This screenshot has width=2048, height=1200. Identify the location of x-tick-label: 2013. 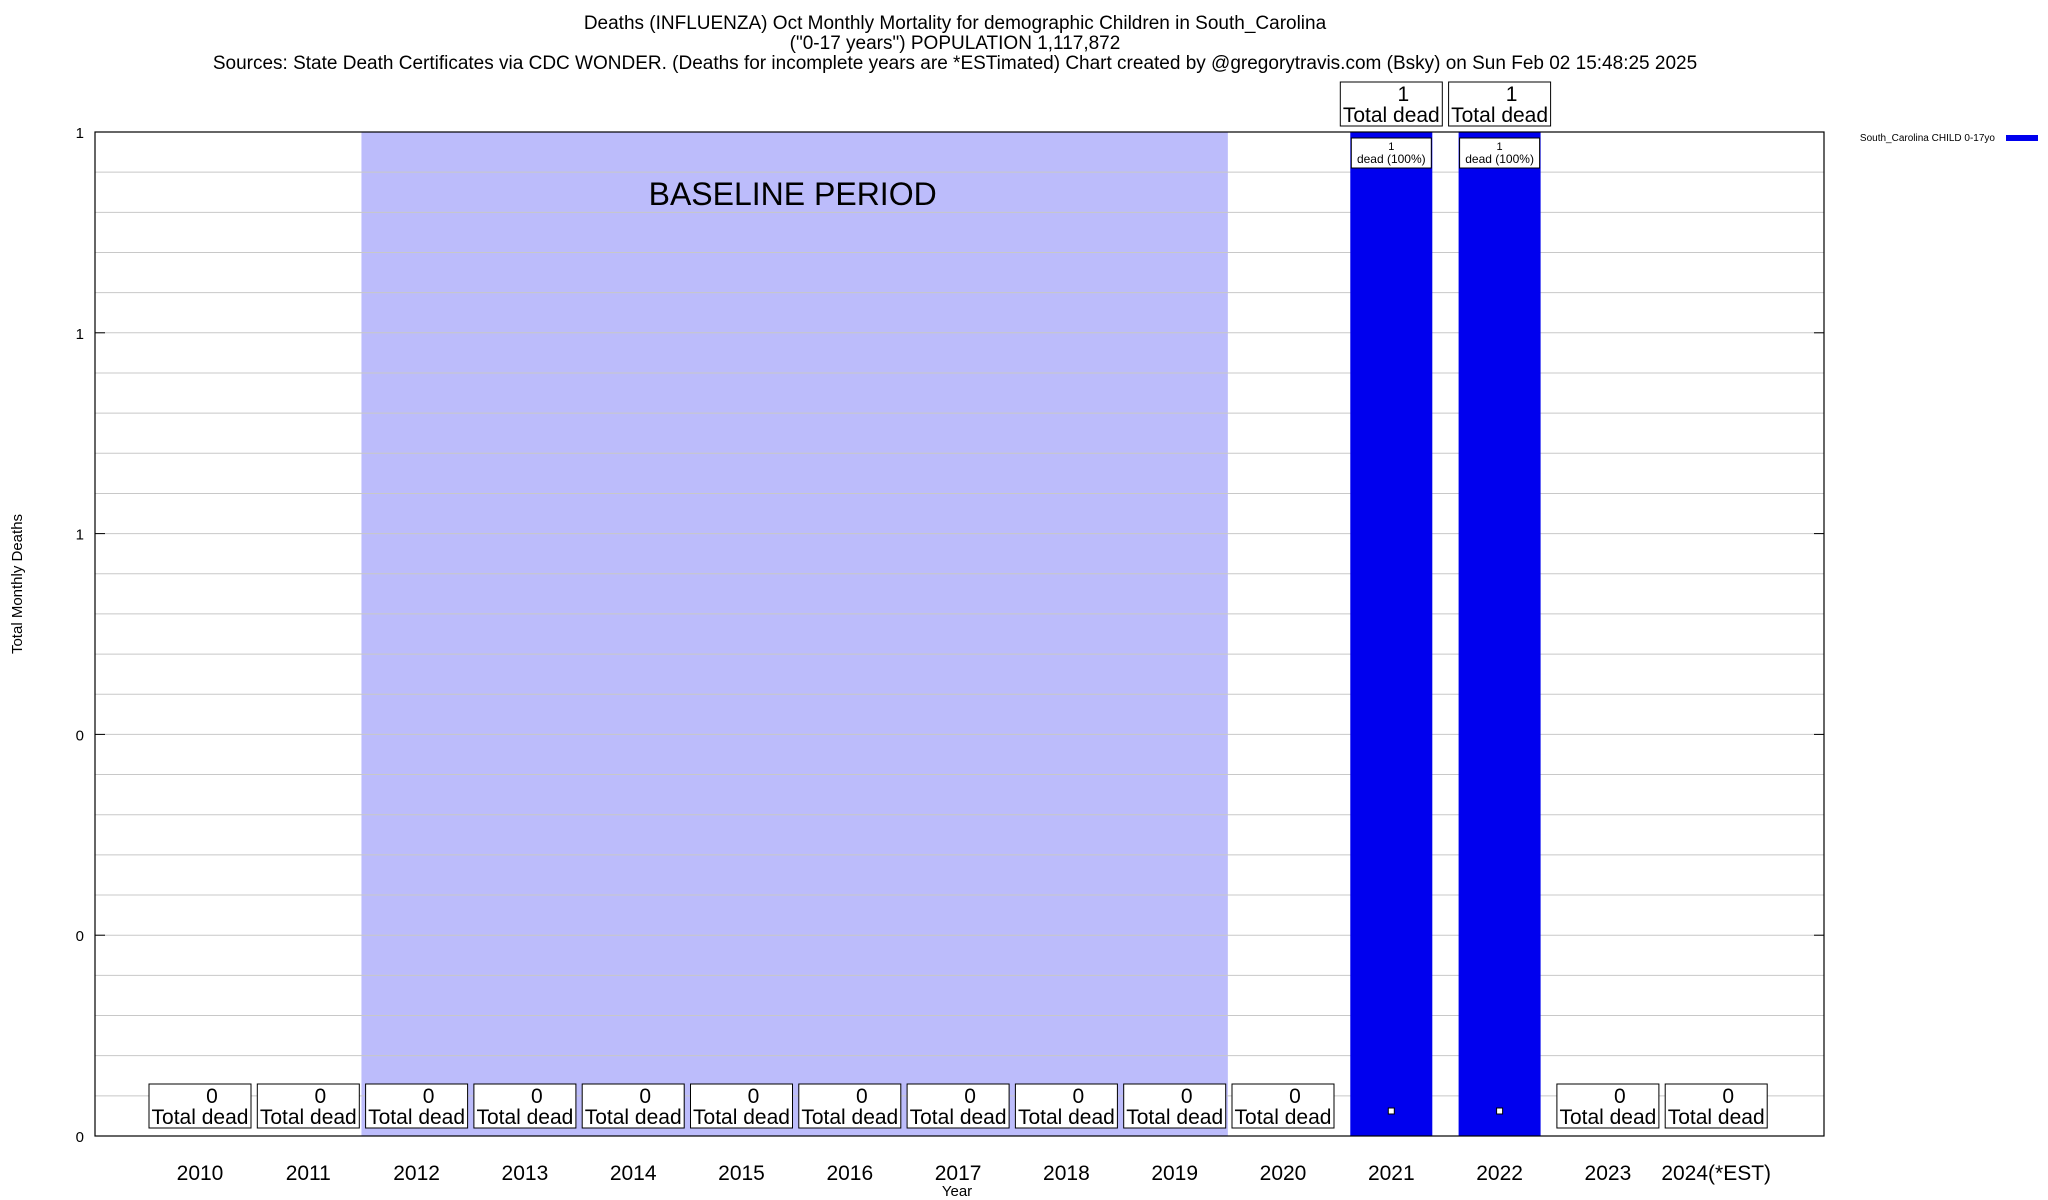
(525, 1173).